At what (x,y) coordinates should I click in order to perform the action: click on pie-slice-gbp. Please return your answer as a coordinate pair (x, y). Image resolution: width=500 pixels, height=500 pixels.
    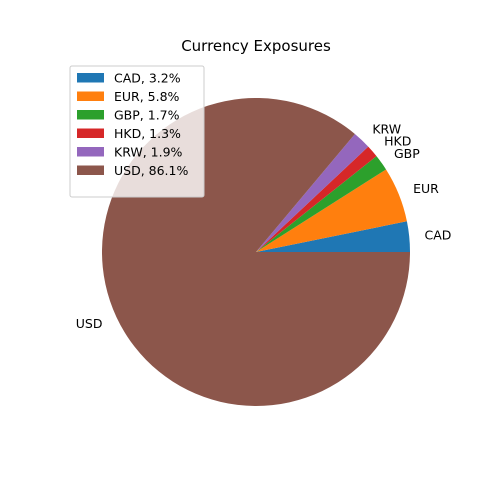
    Looking at the image, I should click on (321, 204).